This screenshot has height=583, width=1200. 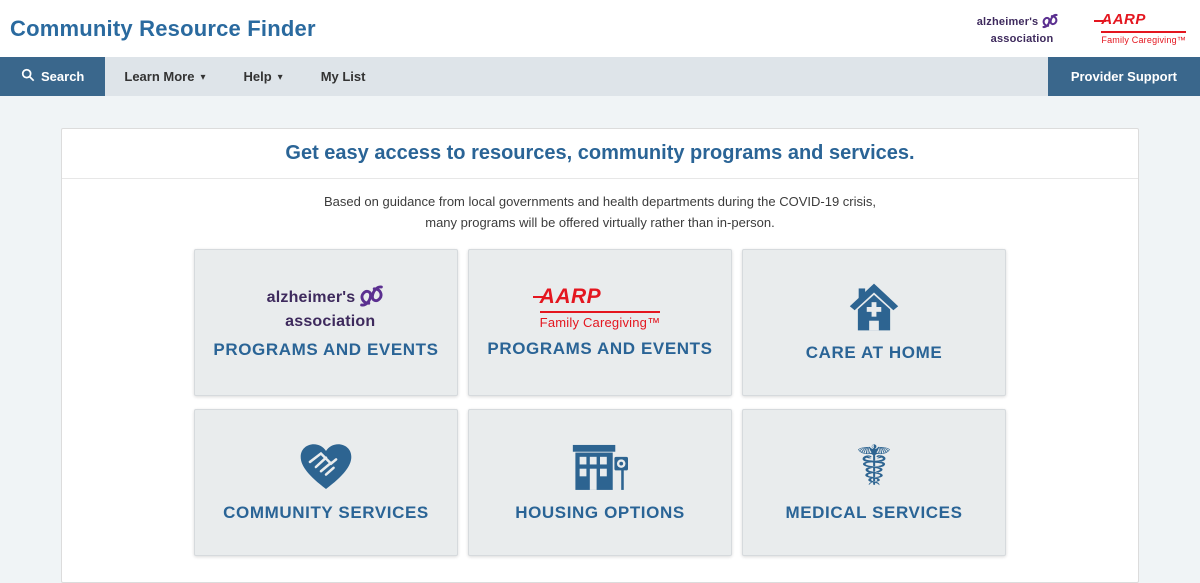 I want to click on tile-label: HOUSING OPTIONS, so click(x=600, y=513).